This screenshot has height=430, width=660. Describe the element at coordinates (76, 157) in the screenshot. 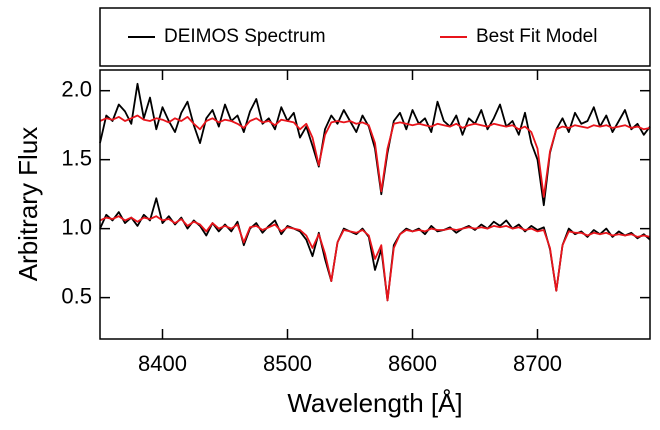

I see `y-tick-label: 1.5` at that location.